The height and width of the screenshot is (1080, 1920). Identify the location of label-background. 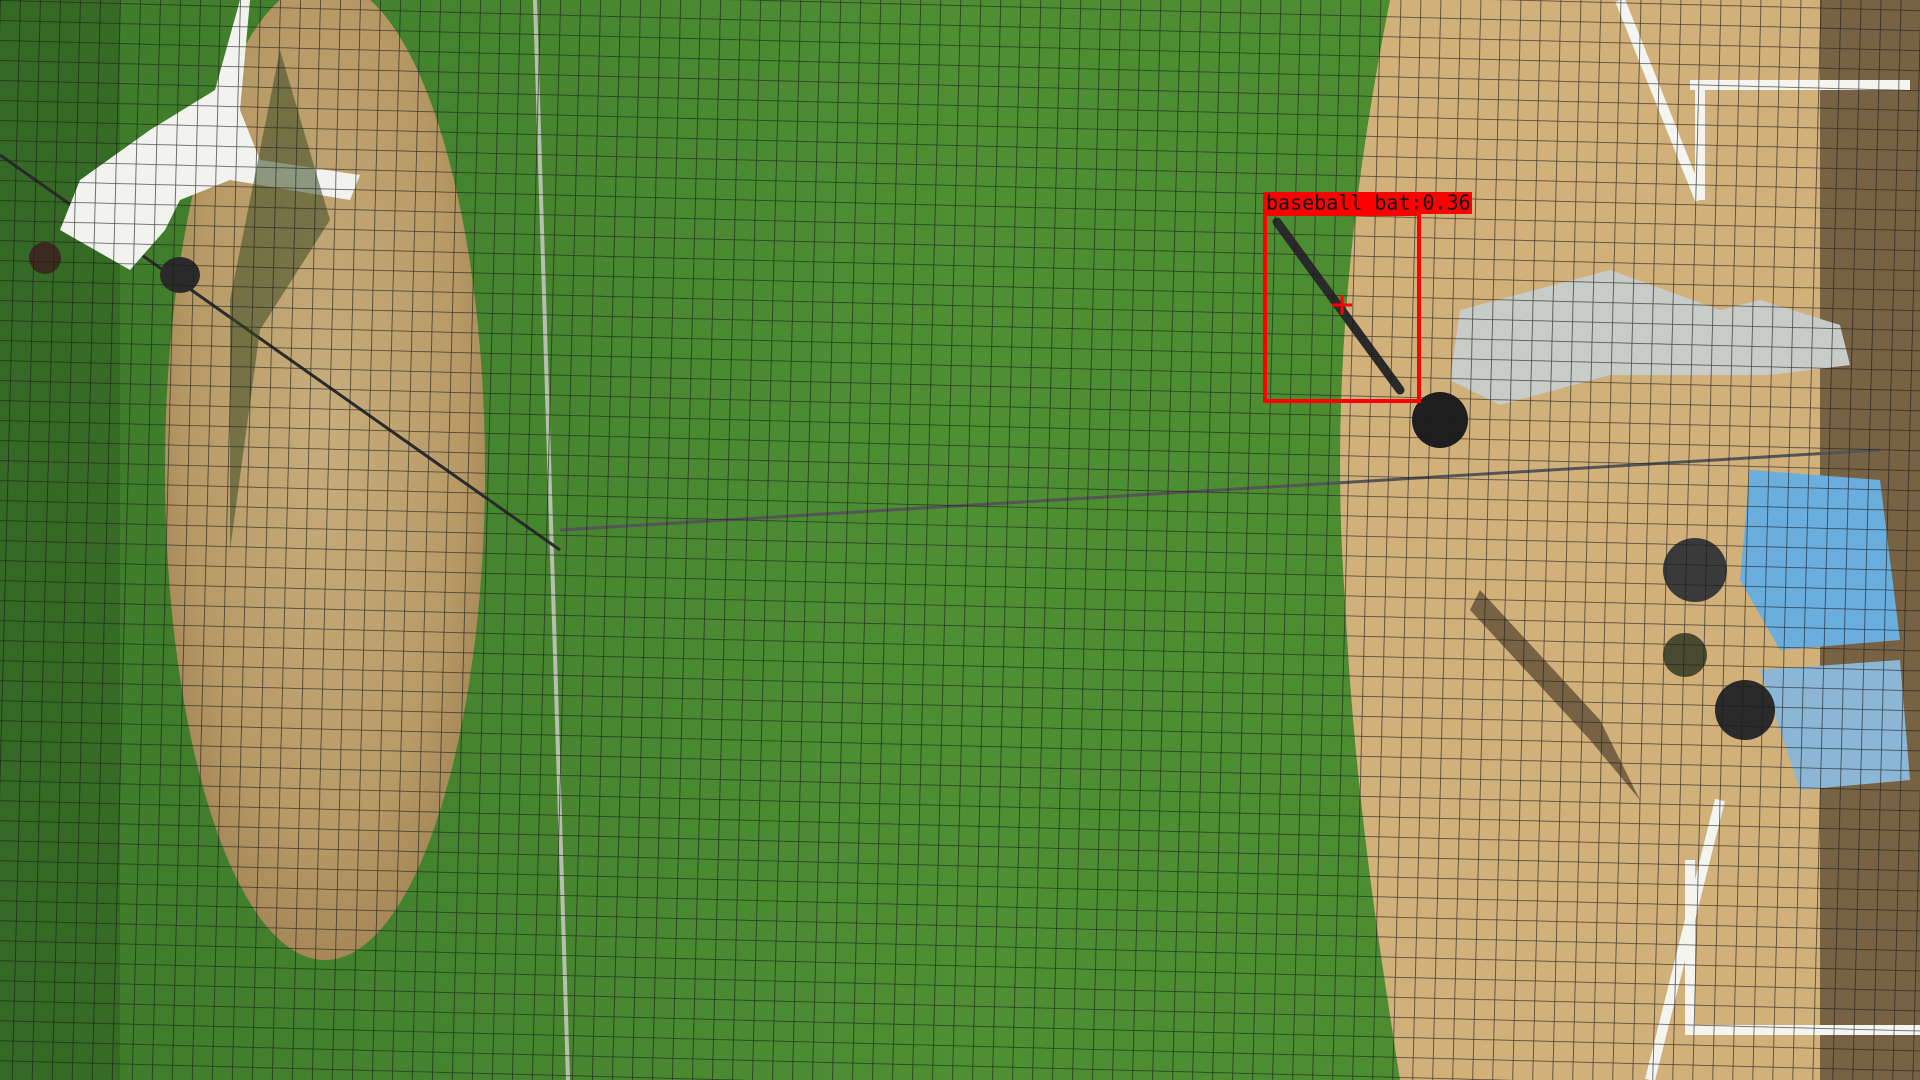
(1367, 203).